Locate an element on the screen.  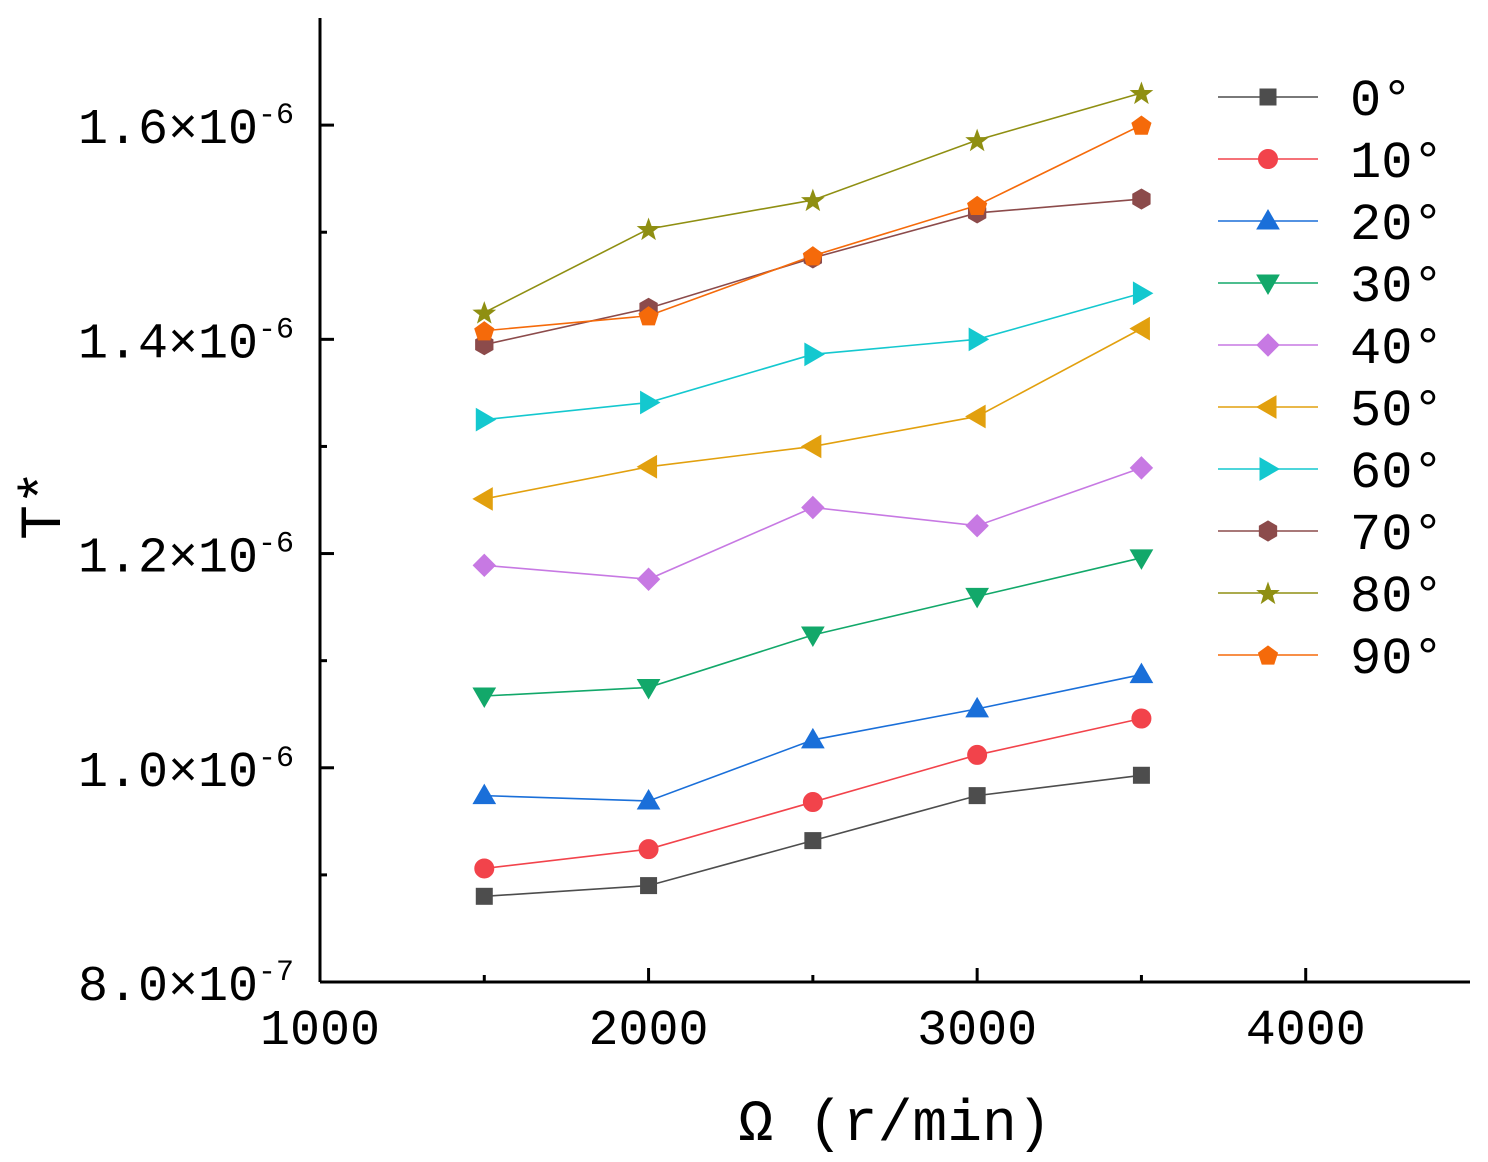
y-tick-label: 1.0×10-6 is located at coordinates (186, 772).